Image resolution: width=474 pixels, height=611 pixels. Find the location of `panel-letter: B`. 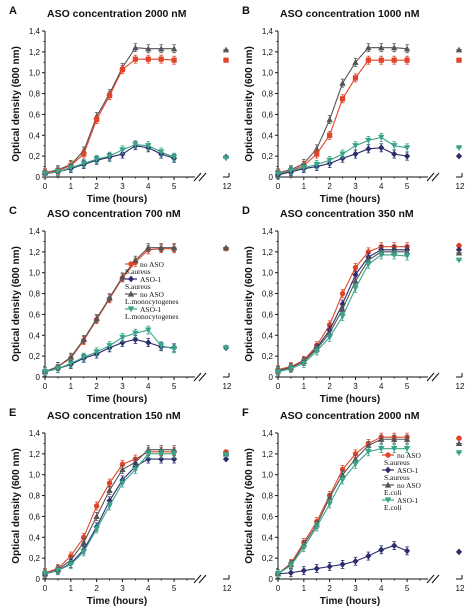

panel-letter: B is located at coordinates (246, 11).